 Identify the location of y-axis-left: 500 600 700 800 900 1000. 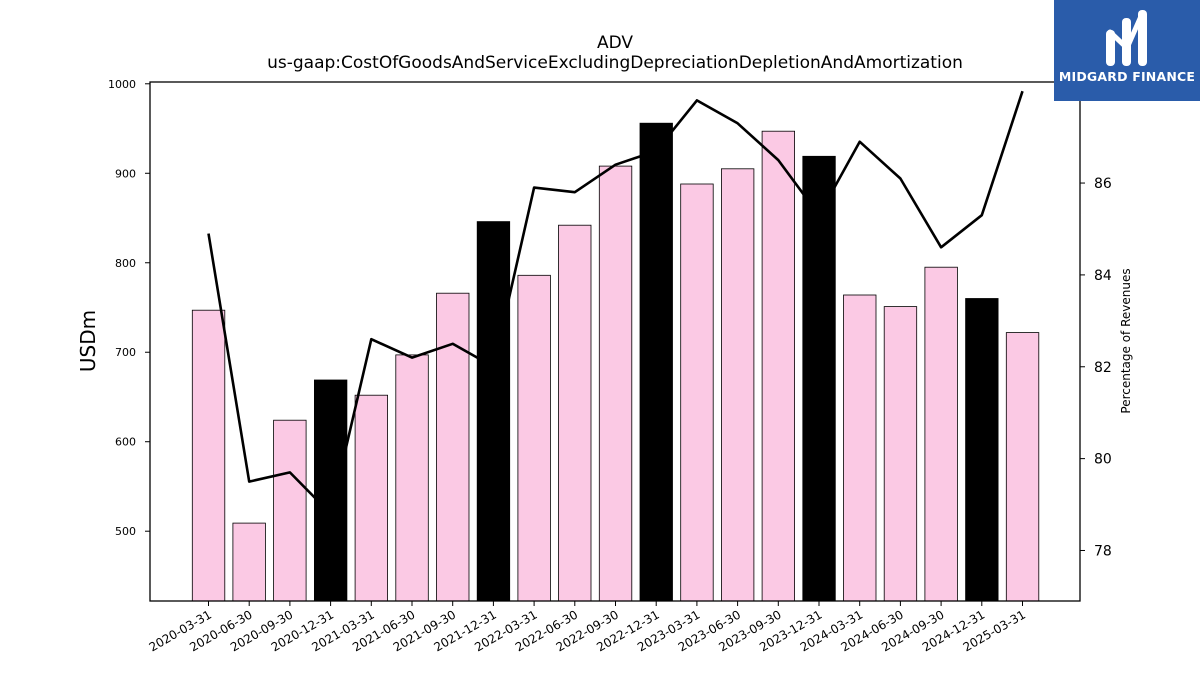
(129, 308).